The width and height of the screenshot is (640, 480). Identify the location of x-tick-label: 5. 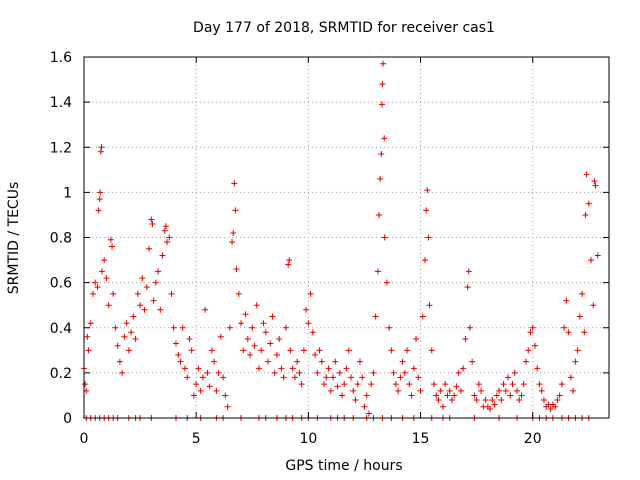
(196, 439).